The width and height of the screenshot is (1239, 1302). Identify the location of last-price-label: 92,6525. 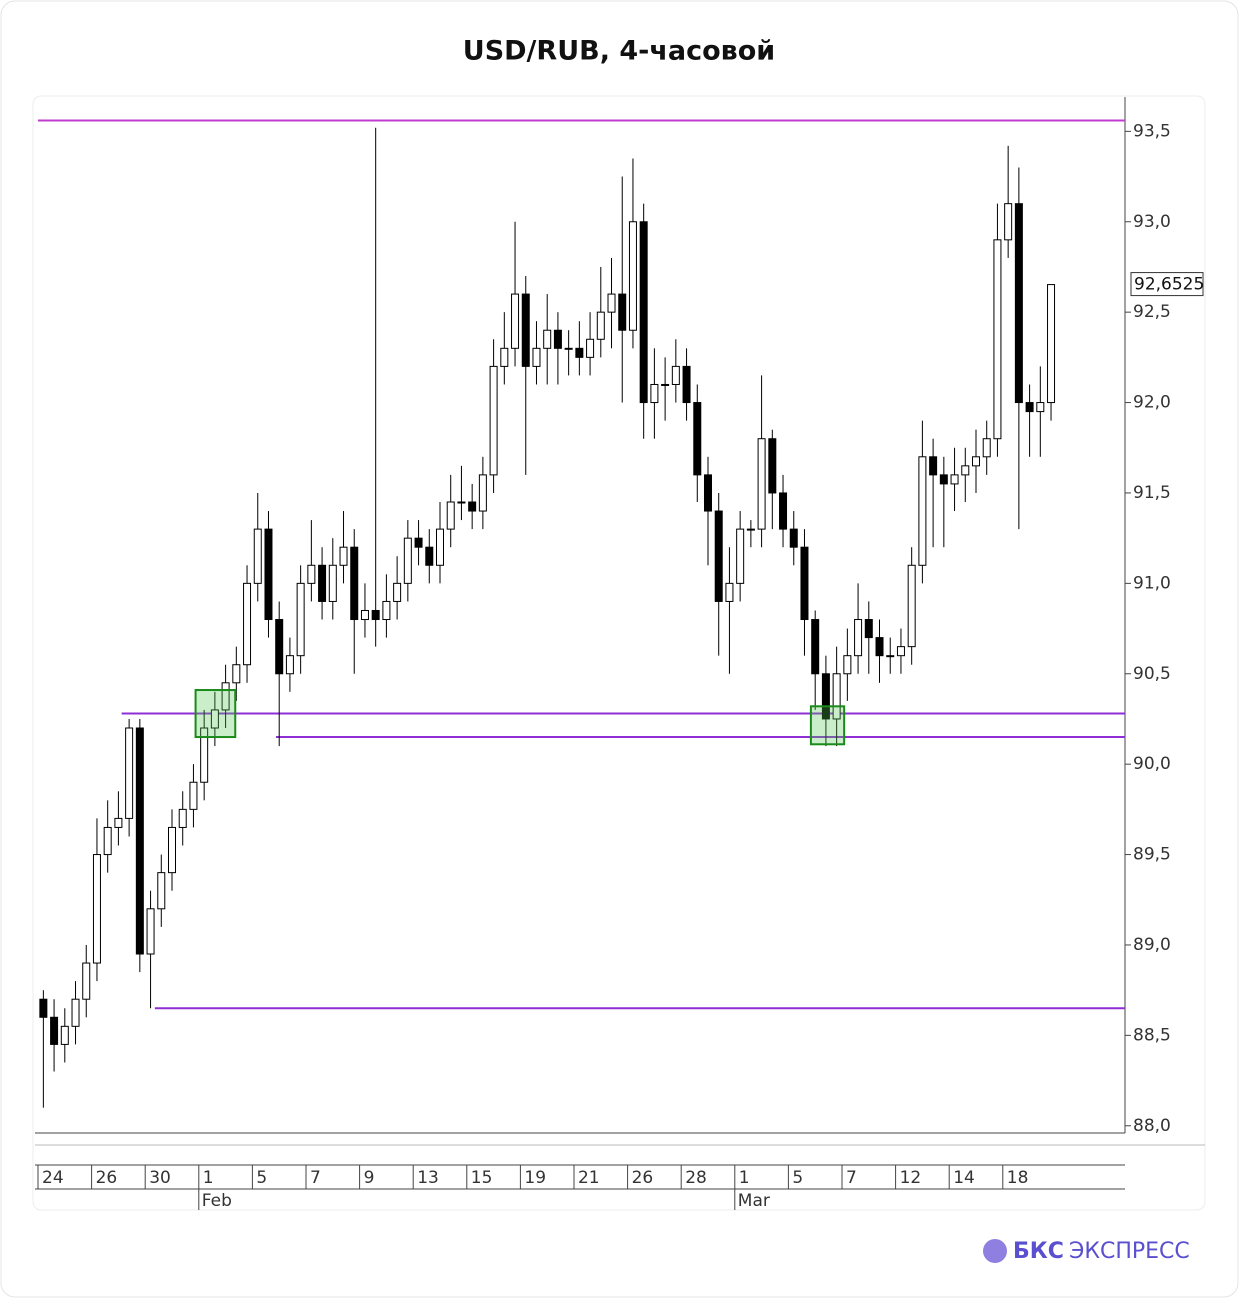
(1169, 285).